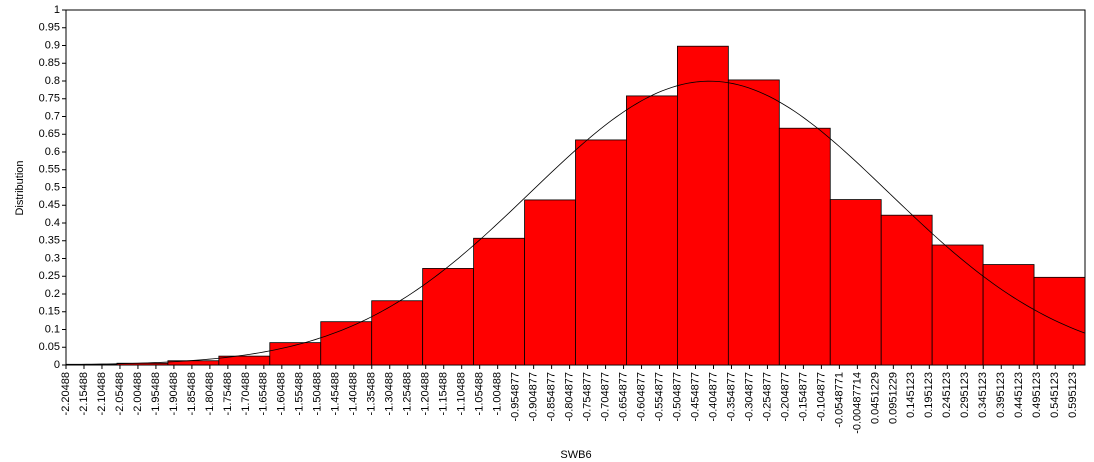  What do you see at coordinates (767, 397) in the screenshot?
I see `x-tick-label: -0.254877` at bounding box center [767, 397].